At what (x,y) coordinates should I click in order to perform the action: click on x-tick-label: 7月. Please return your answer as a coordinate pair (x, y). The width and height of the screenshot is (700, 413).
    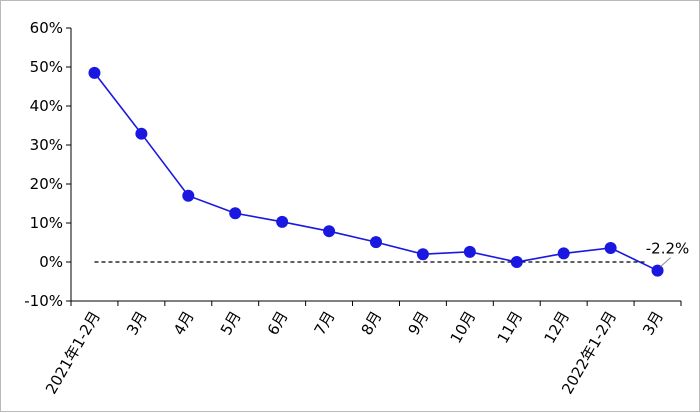
    Looking at the image, I should click on (325, 323).